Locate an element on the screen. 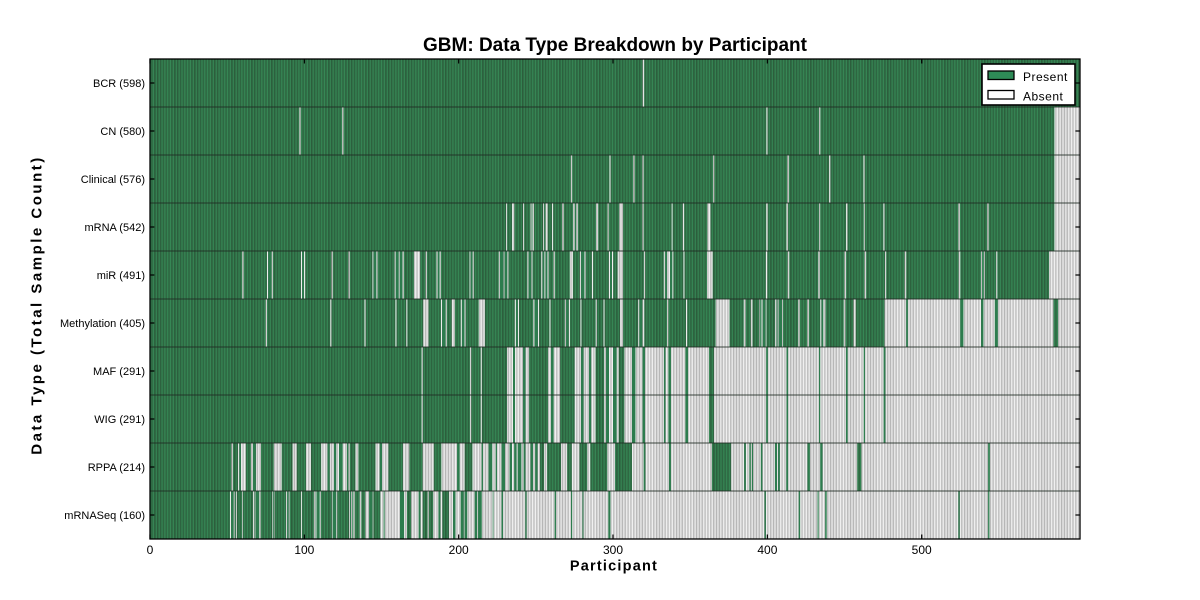 The height and width of the screenshot is (600, 1200). svg-text: Clinical (576) is located at coordinates (113, 180).